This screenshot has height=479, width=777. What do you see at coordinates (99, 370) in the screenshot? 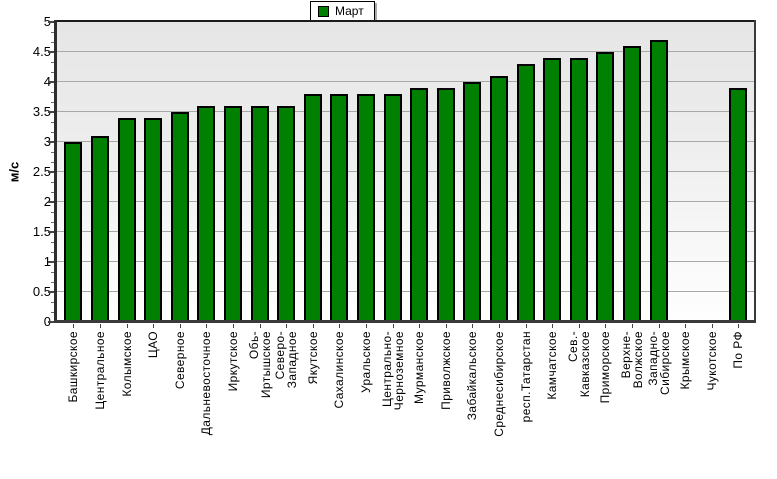
I see `x-category-label-1: Центральное` at bounding box center [99, 370].